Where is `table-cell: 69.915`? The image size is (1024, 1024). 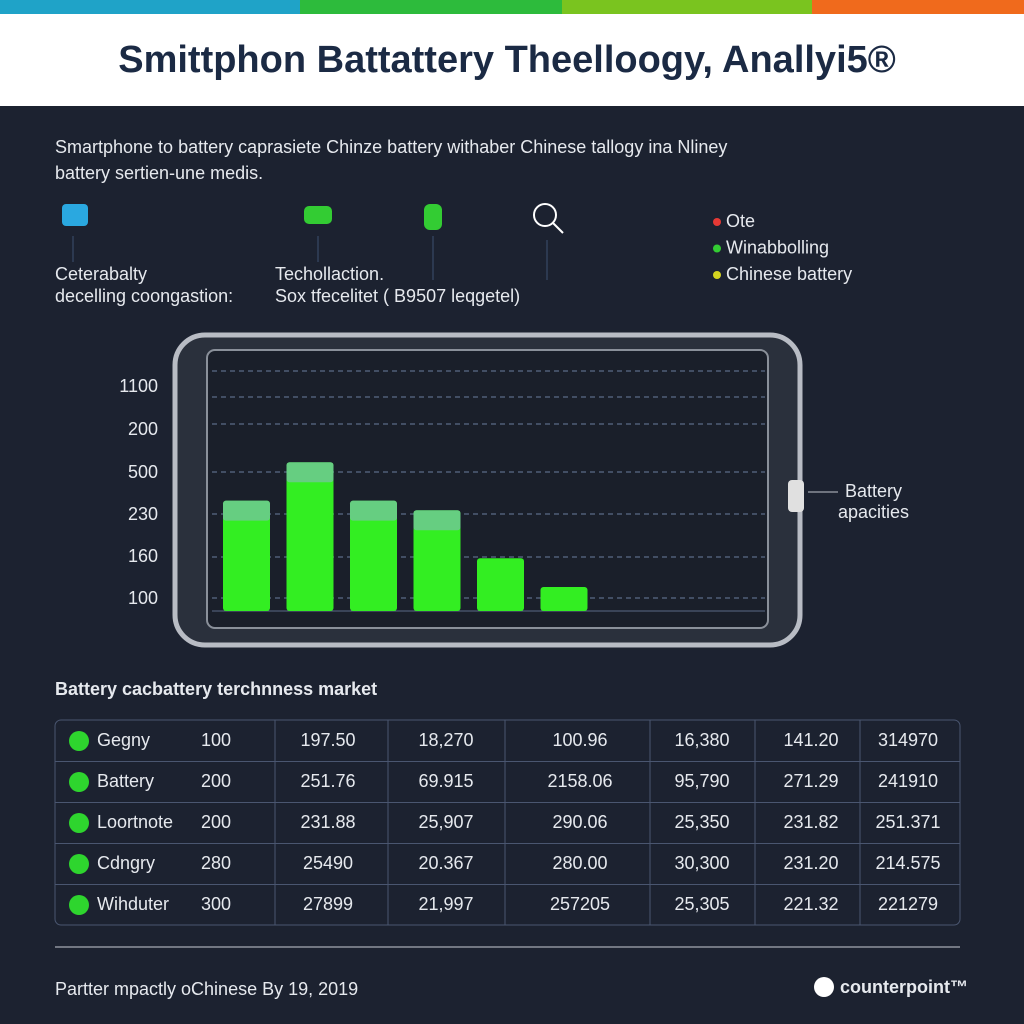
table-cell: 69.915 is located at coordinates (445, 781).